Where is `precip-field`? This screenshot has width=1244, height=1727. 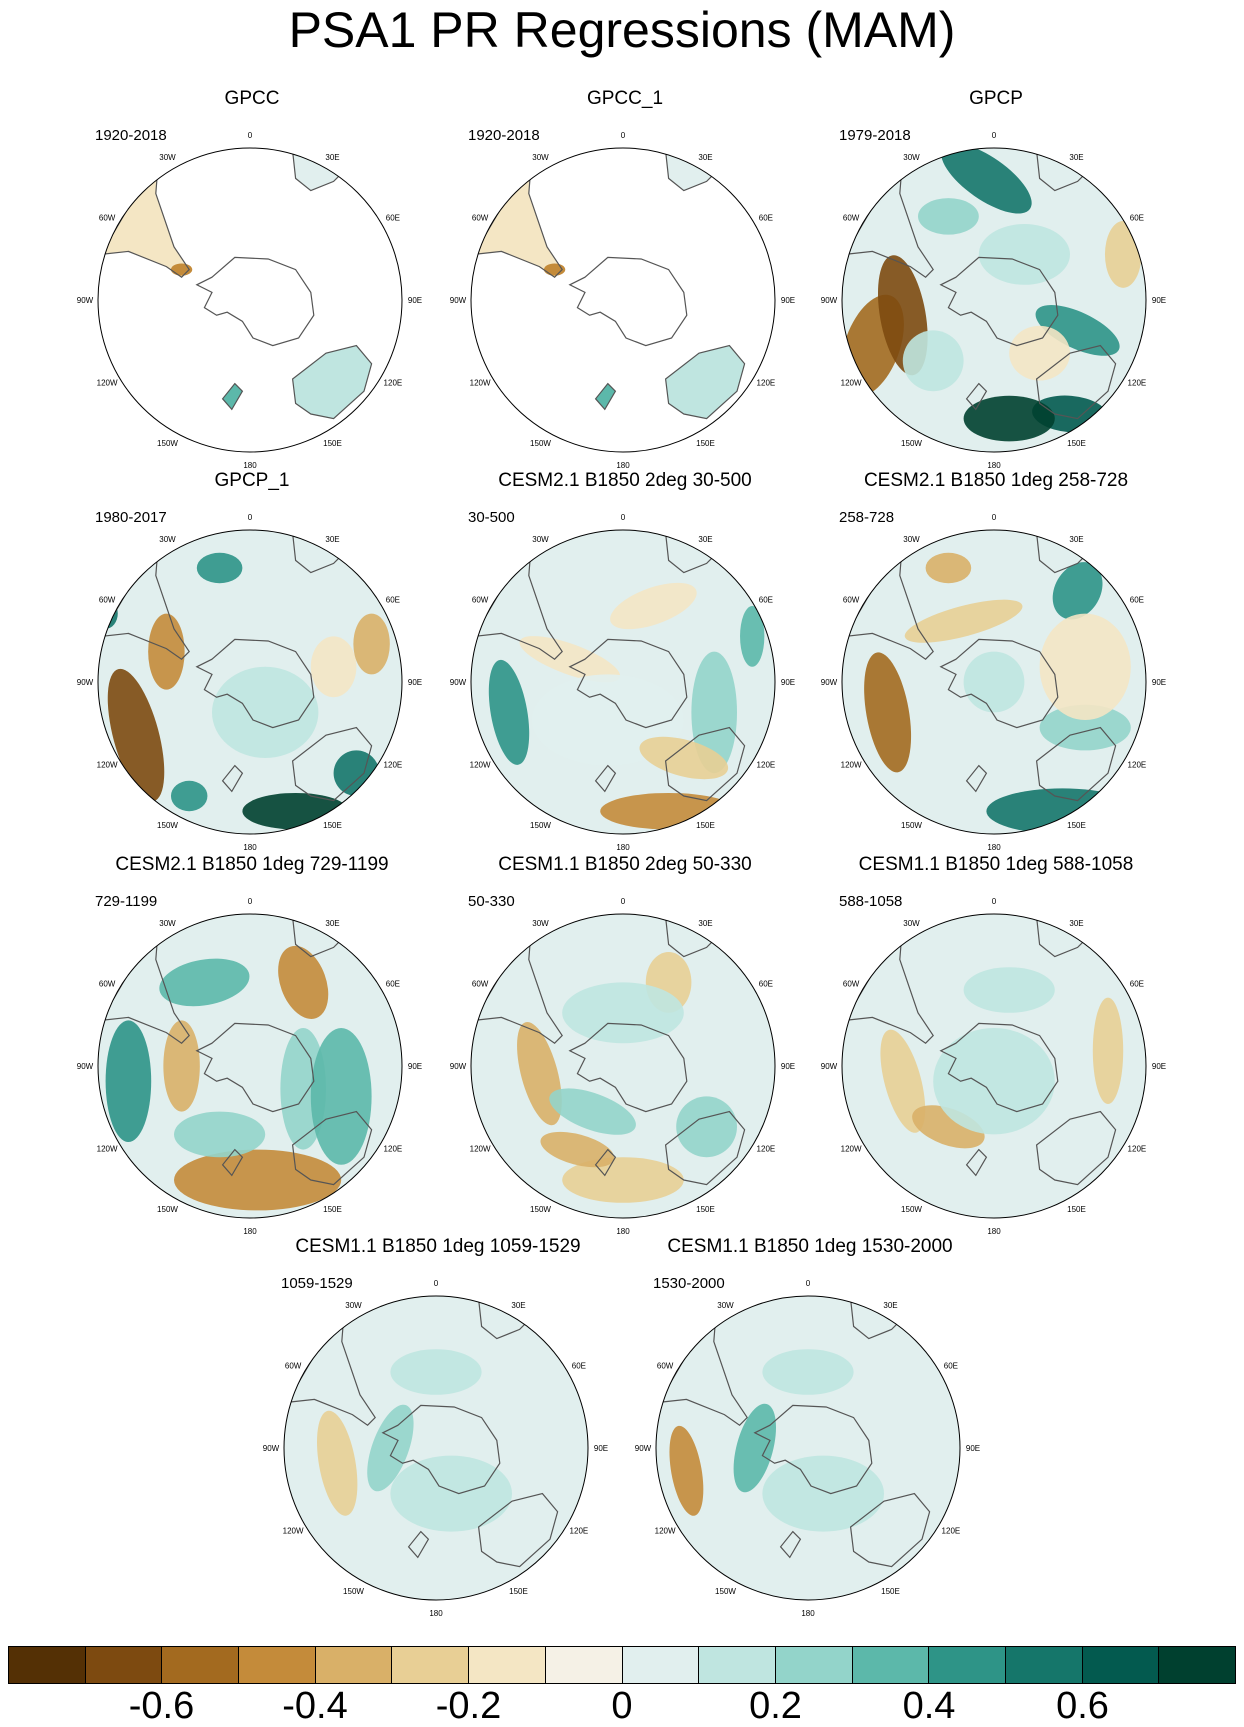 precip-field is located at coordinates (994, 1066).